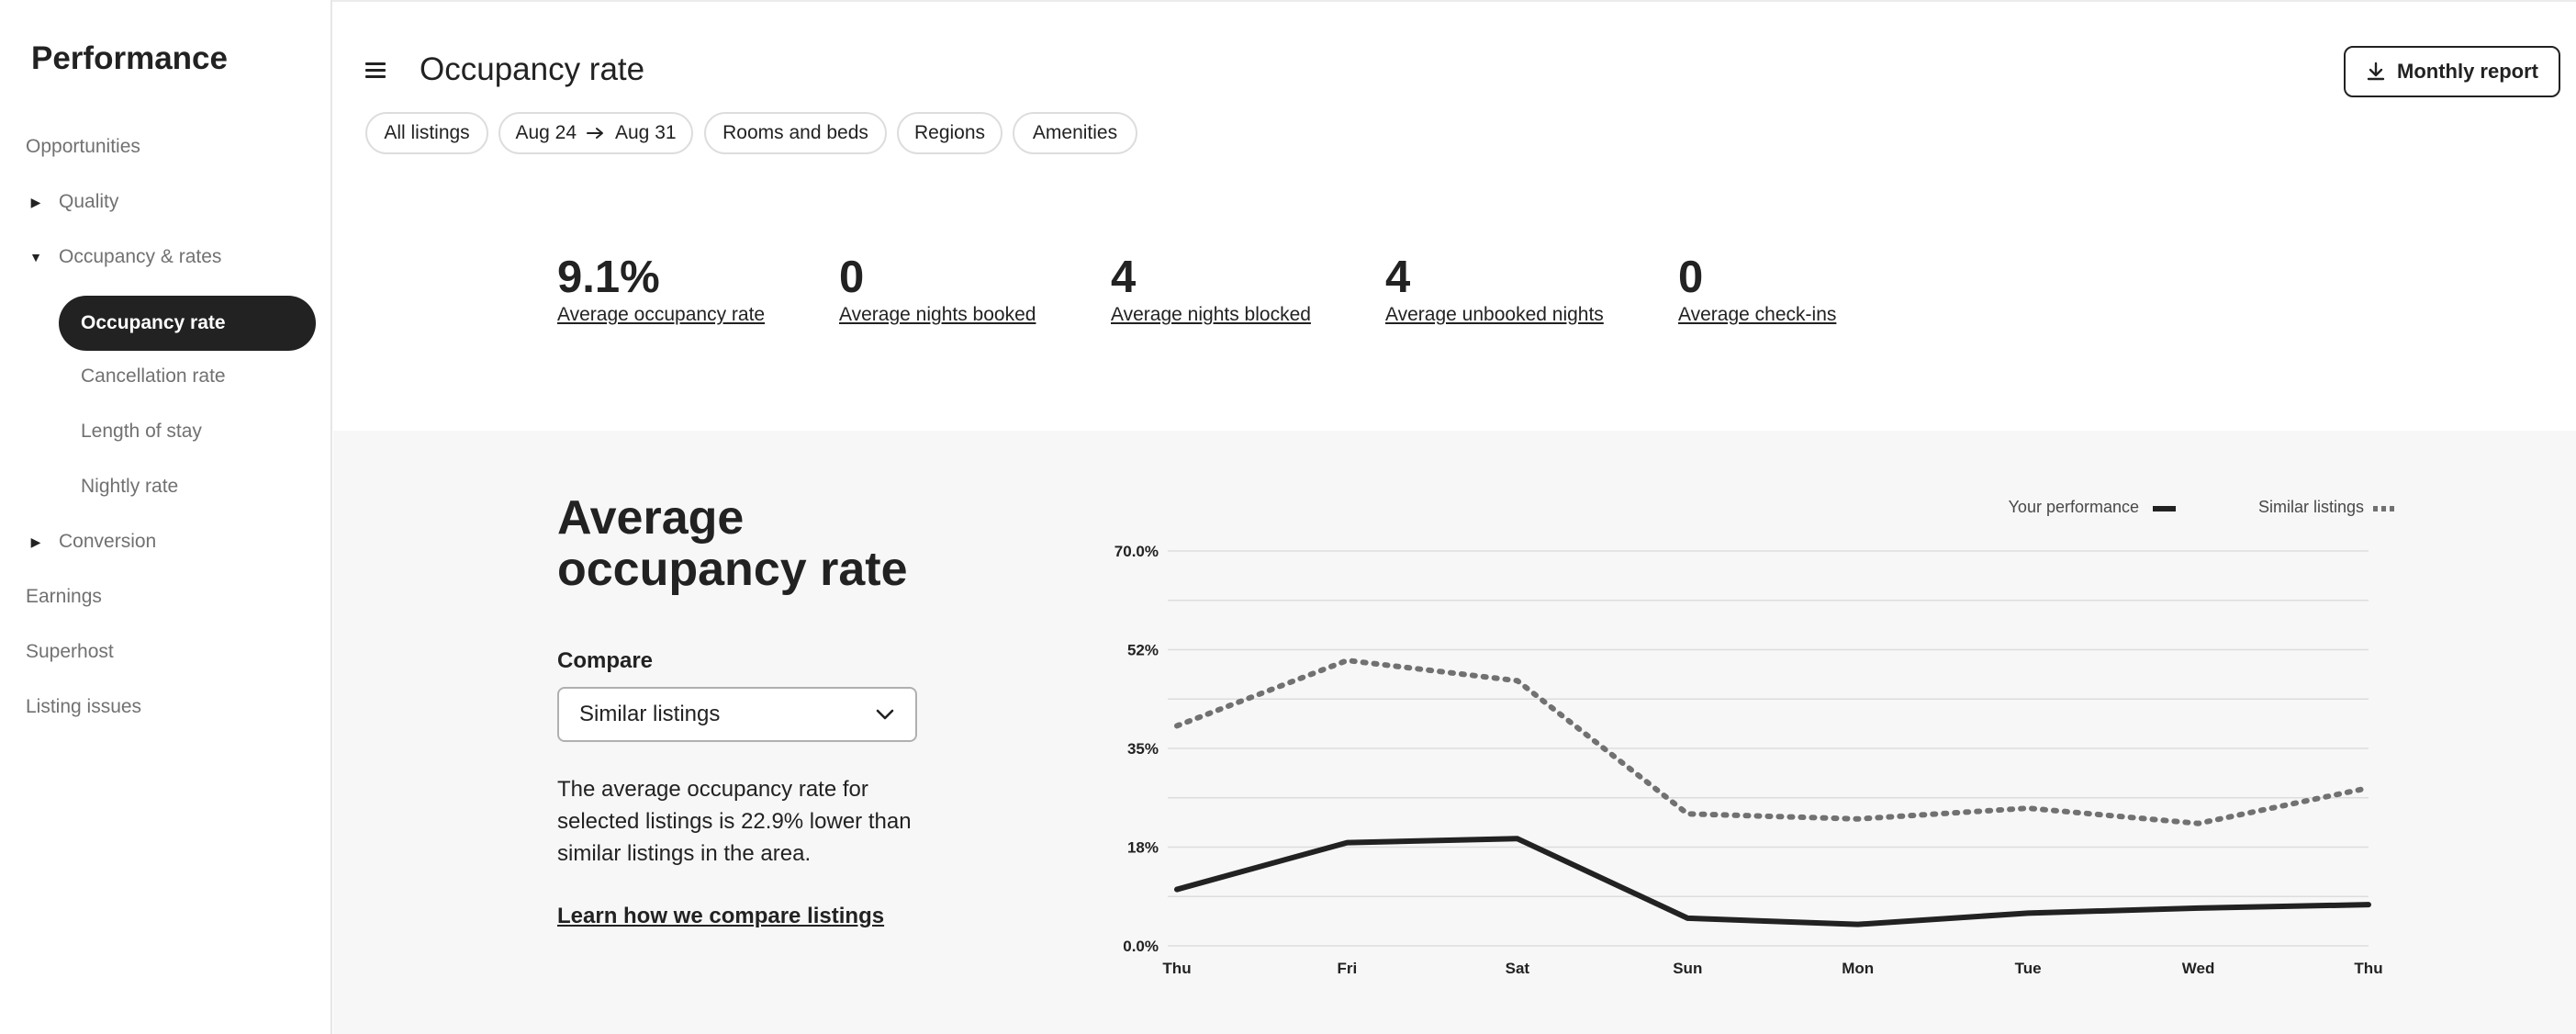  I want to click on sidebar-item-length-of-stay: Length of stay, so click(141, 432).